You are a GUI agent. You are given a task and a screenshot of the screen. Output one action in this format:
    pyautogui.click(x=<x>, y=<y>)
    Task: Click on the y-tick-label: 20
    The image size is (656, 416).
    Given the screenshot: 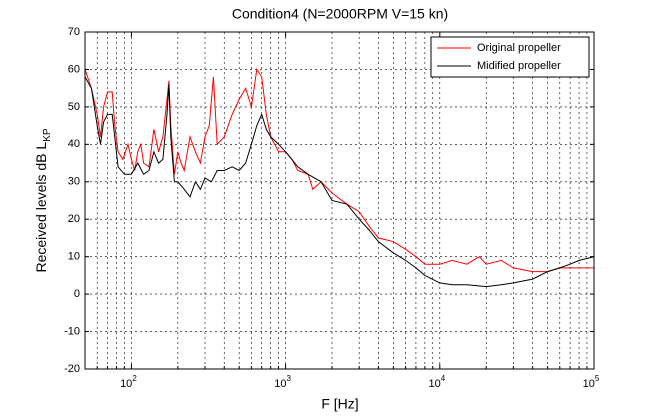 What is the action you would take?
    pyautogui.click(x=74, y=219)
    